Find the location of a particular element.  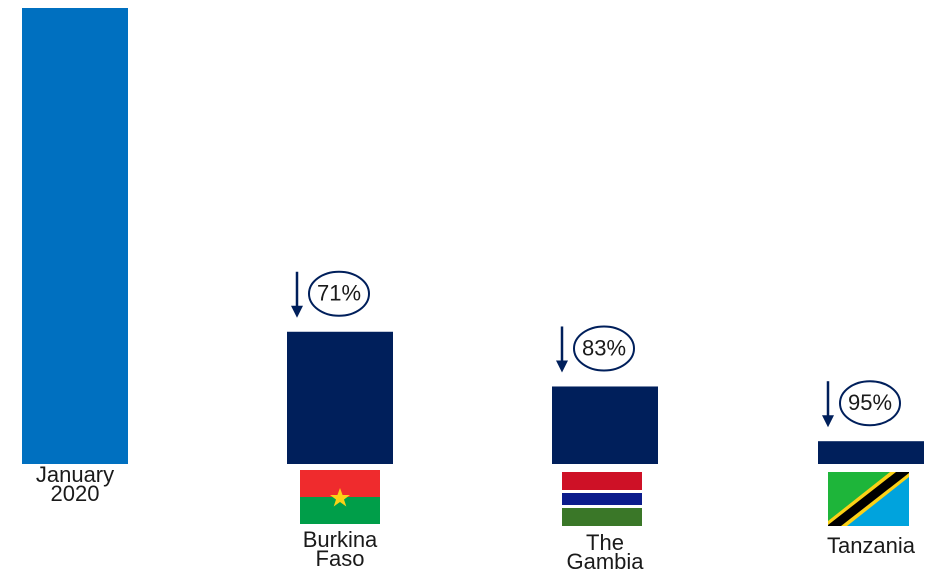

category-label: The Gambia is located at coordinates (605, 552).